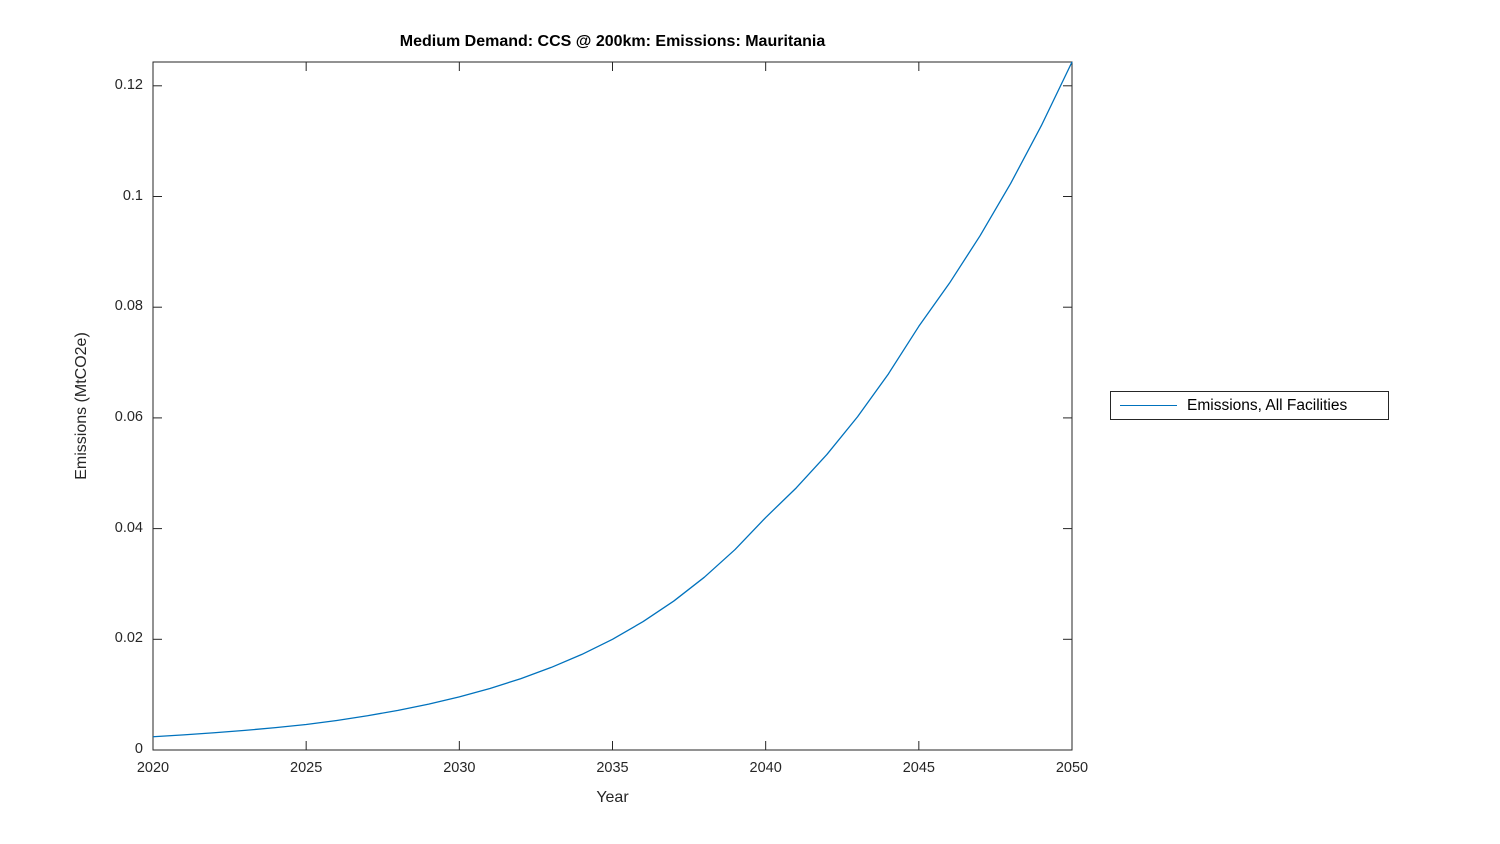 The image size is (1500, 844). I want to click on y-axis-label: Emissions (MtCO2e), so click(81, 406).